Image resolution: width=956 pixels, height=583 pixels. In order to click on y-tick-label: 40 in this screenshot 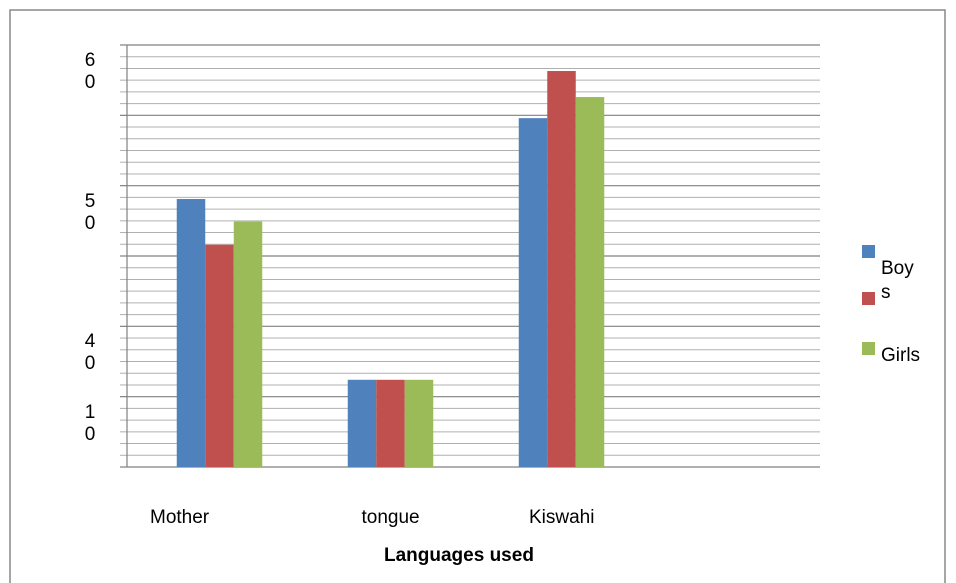, I will do `click(90, 353)`.